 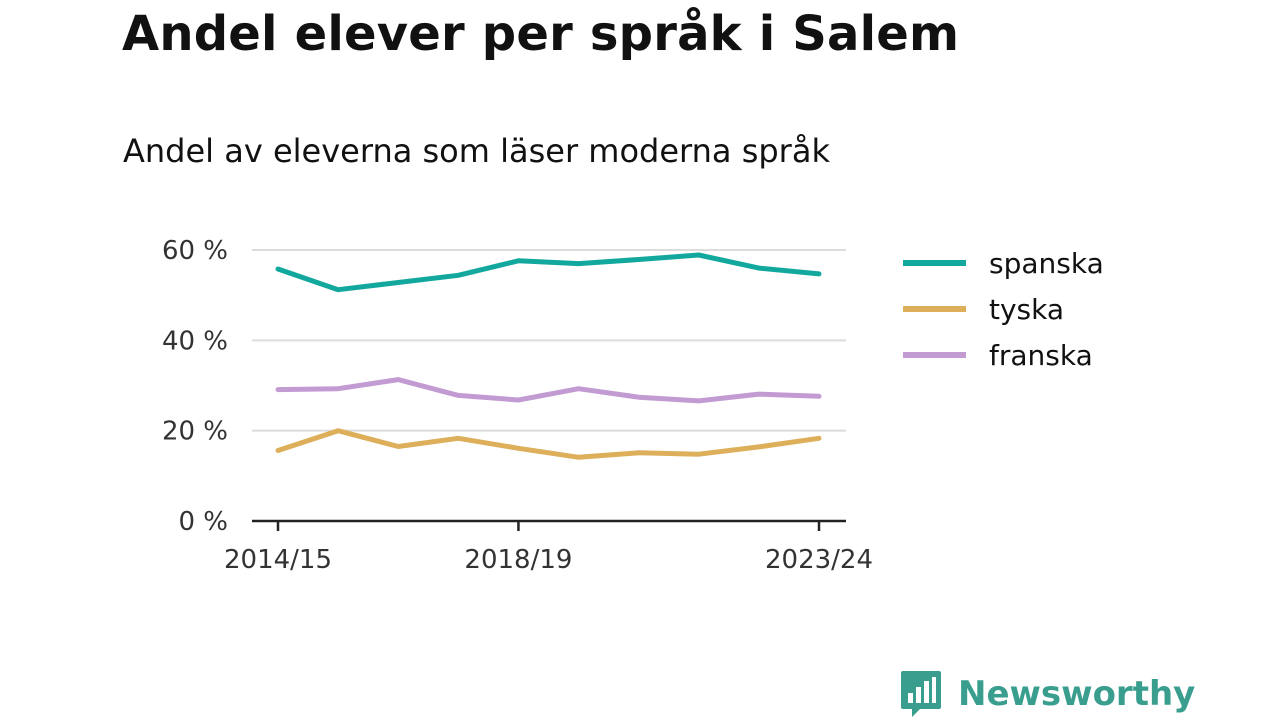 What do you see at coordinates (921, 694) in the screenshot?
I see `bar-chart-speech-bubble-icon` at bounding box center [921, 694].